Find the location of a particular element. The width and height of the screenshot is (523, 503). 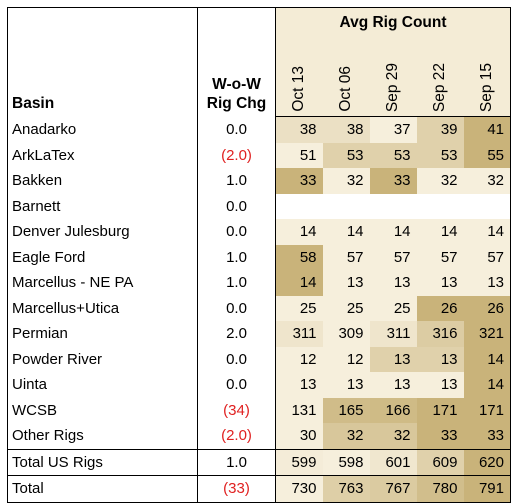

table-row: WCSB (34) 131 165 166 171 171 is located at coordinates (259, 410).